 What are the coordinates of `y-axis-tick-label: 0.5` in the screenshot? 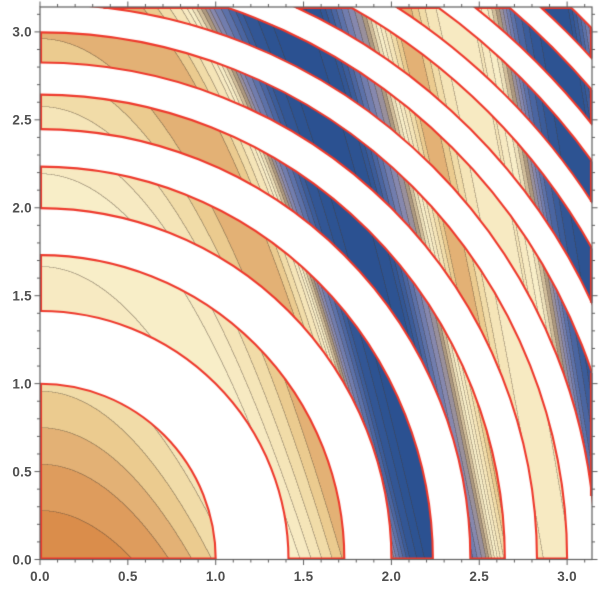 It's located at (22, 472).